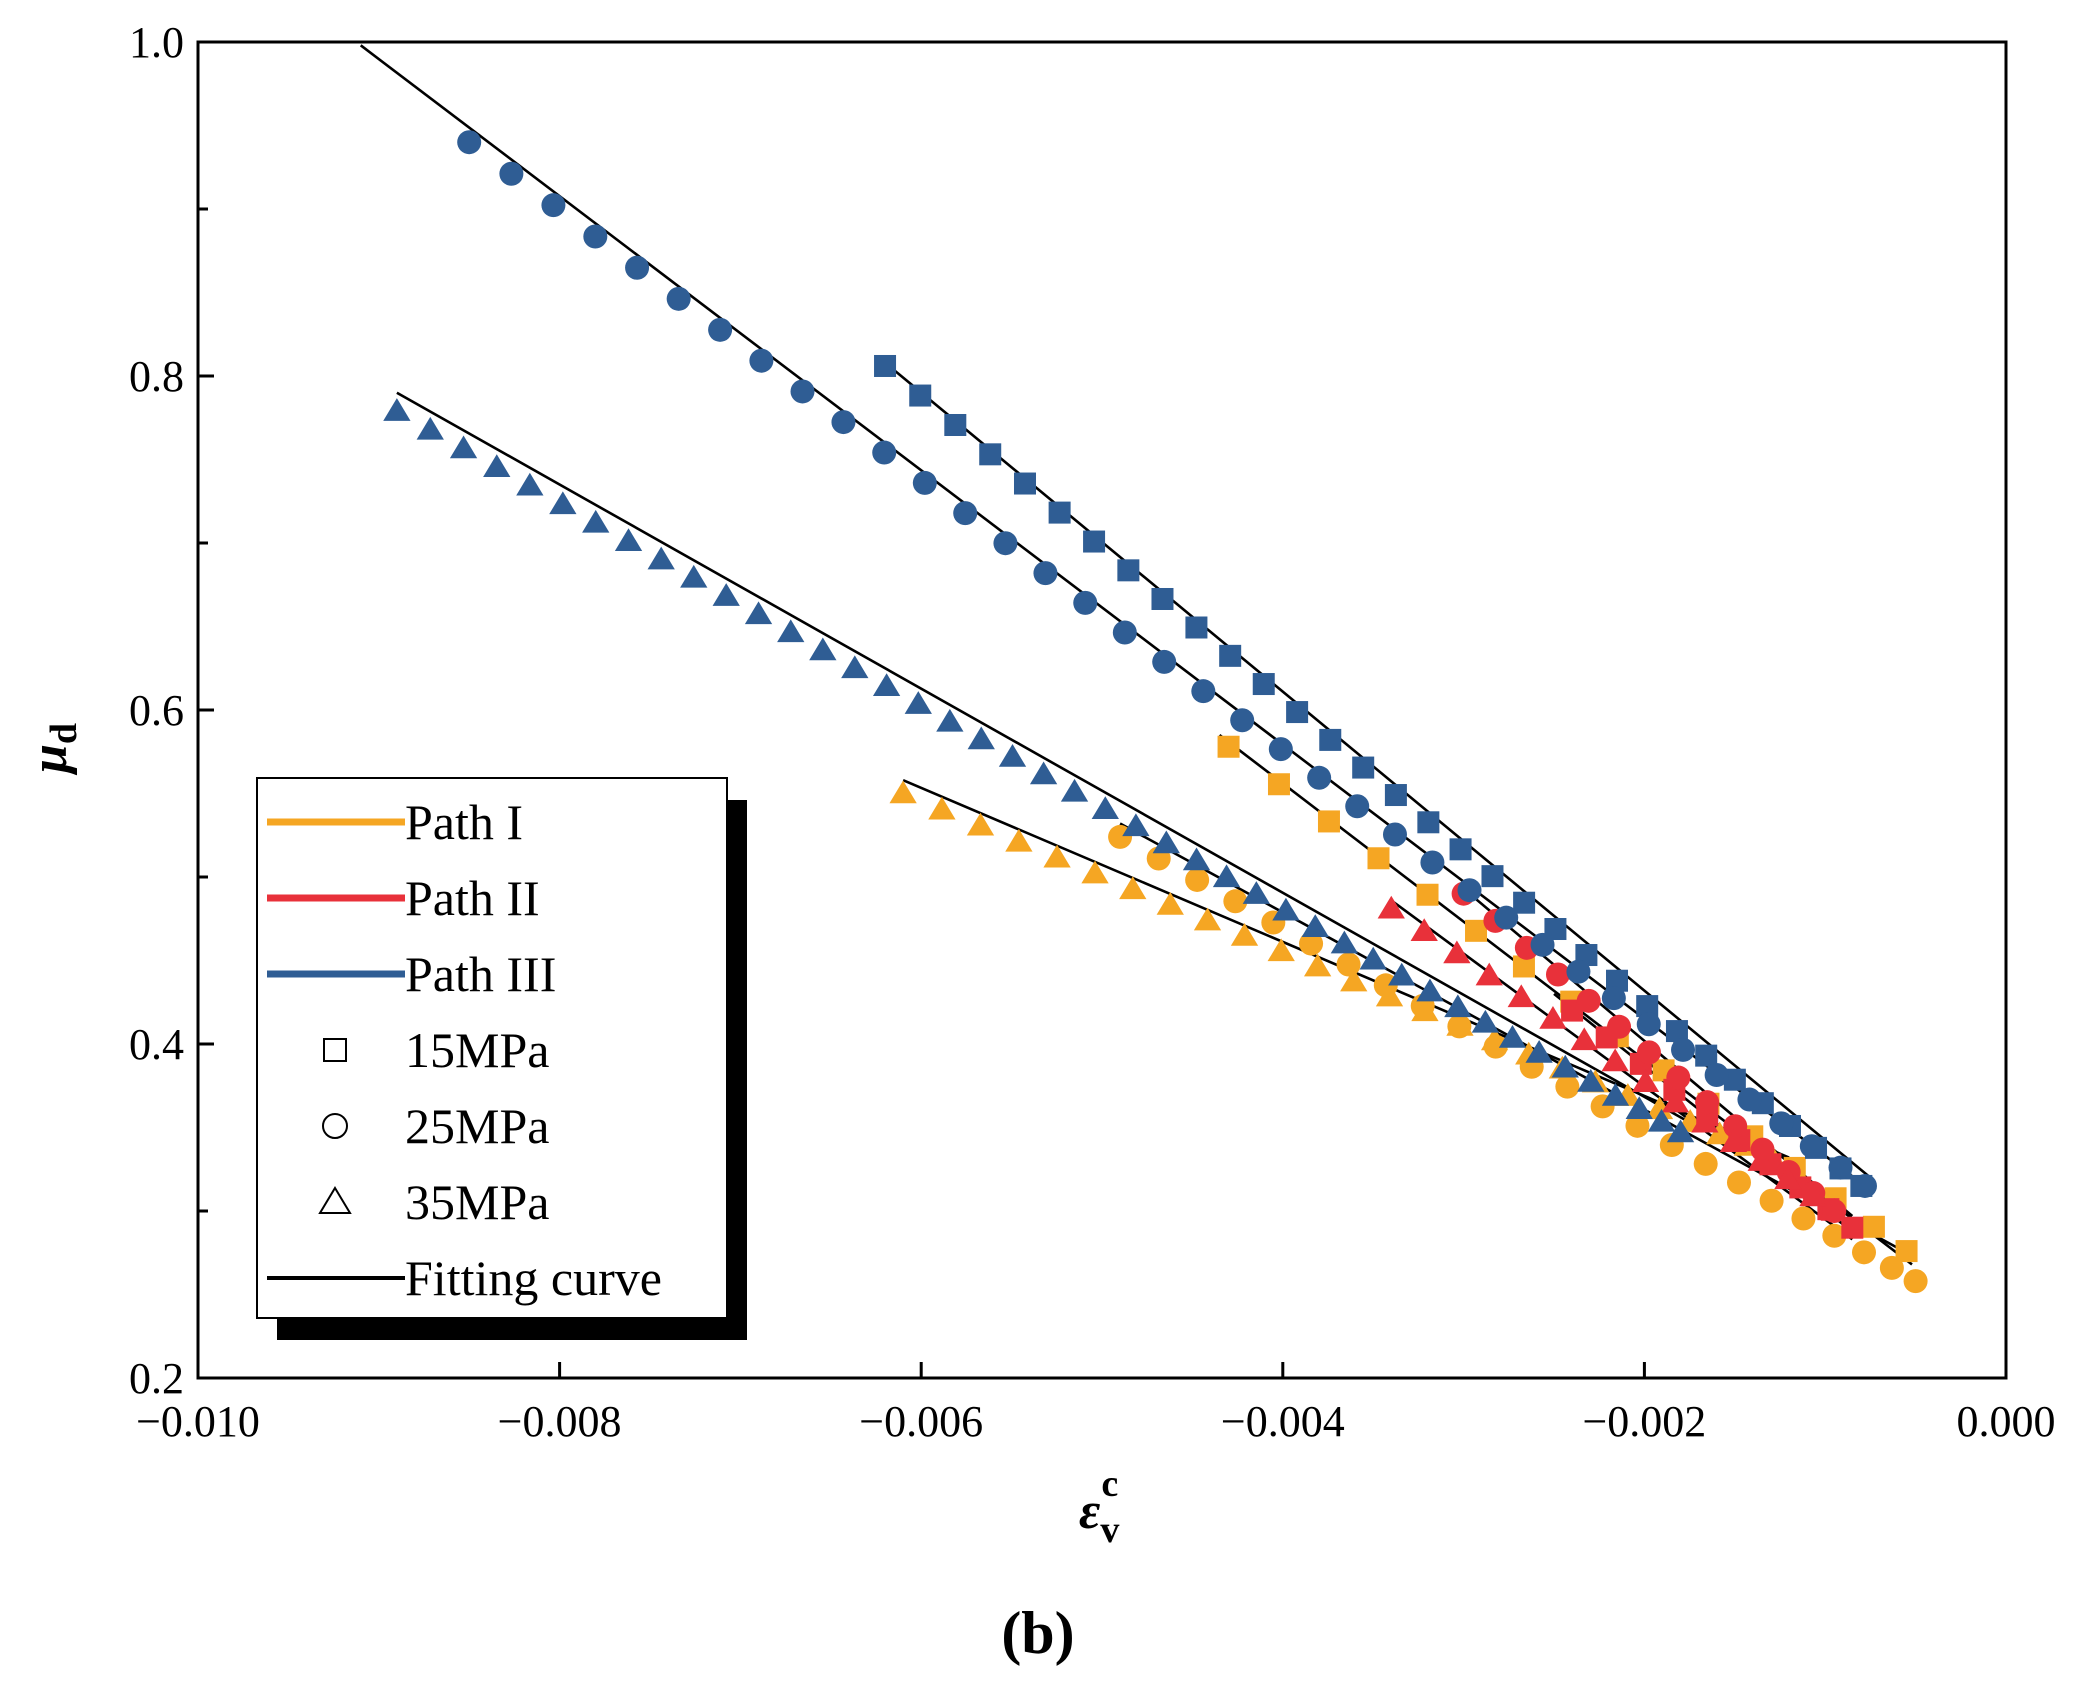 This screenshot has height=1688, width=2088. What do you see at coordinates (156, 42) in the screenshot?
I see `y-tick-label: 1.0` at bounding box center [156, 42].